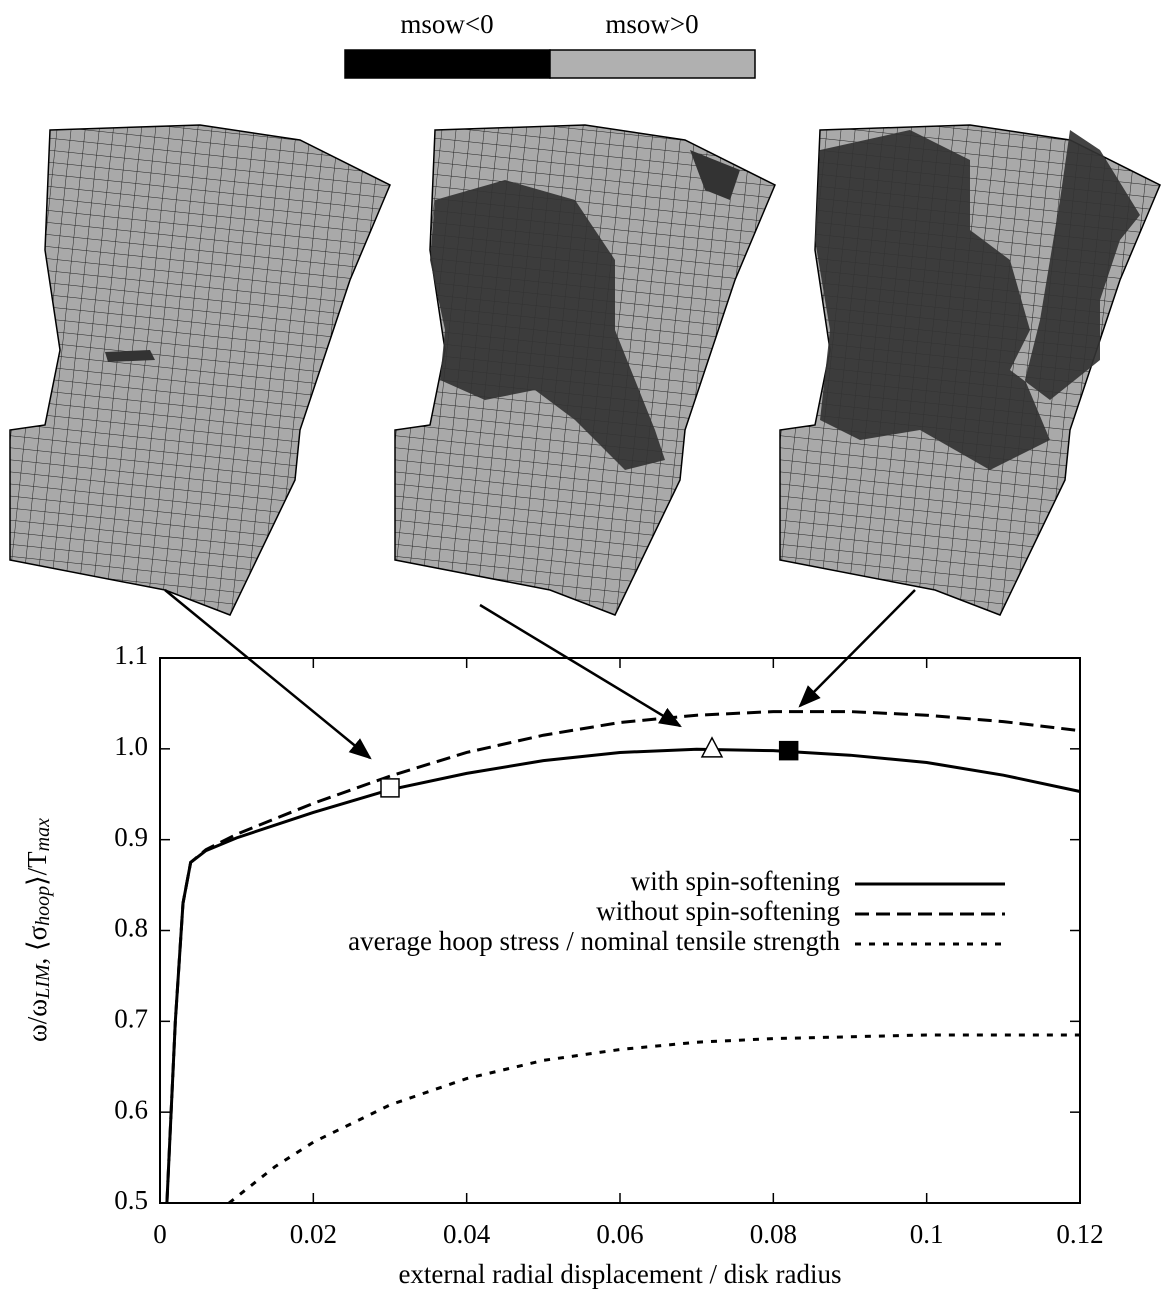 The height and width of the screenshot is (1297, 1171). What do you see at coordinates (735, 881) in the screenshot?
I see `legend-label: with spin-softening` at bounding box center [735, 881].